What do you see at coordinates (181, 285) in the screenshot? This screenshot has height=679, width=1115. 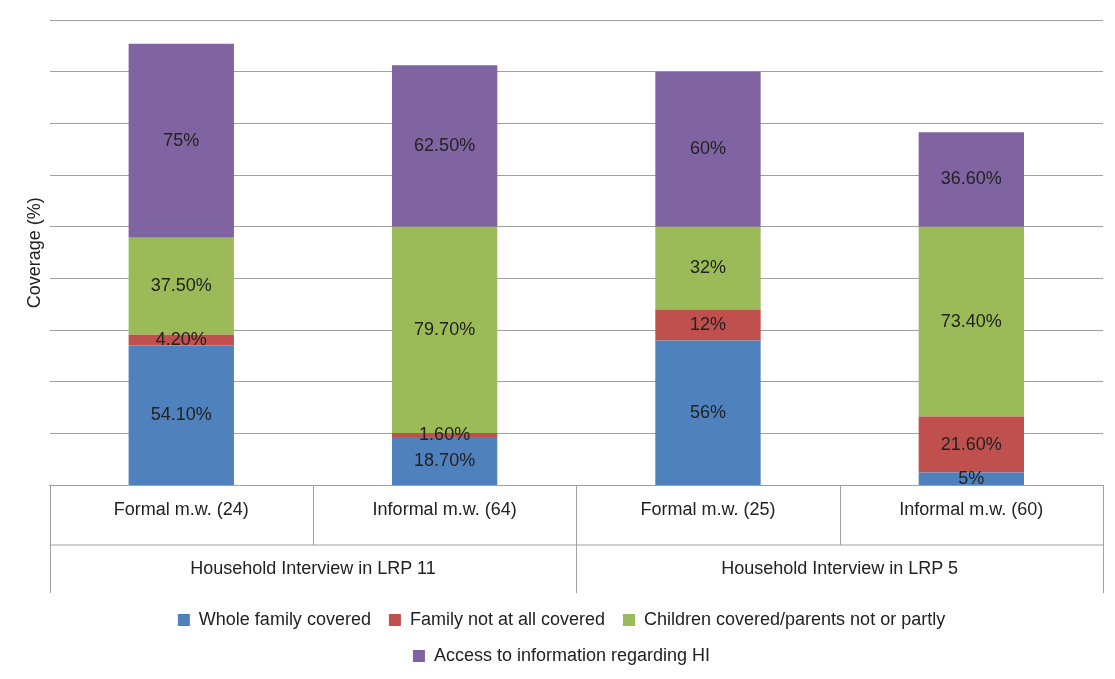 I see `data-label: 37.50%` at bounding box center [181, 285].